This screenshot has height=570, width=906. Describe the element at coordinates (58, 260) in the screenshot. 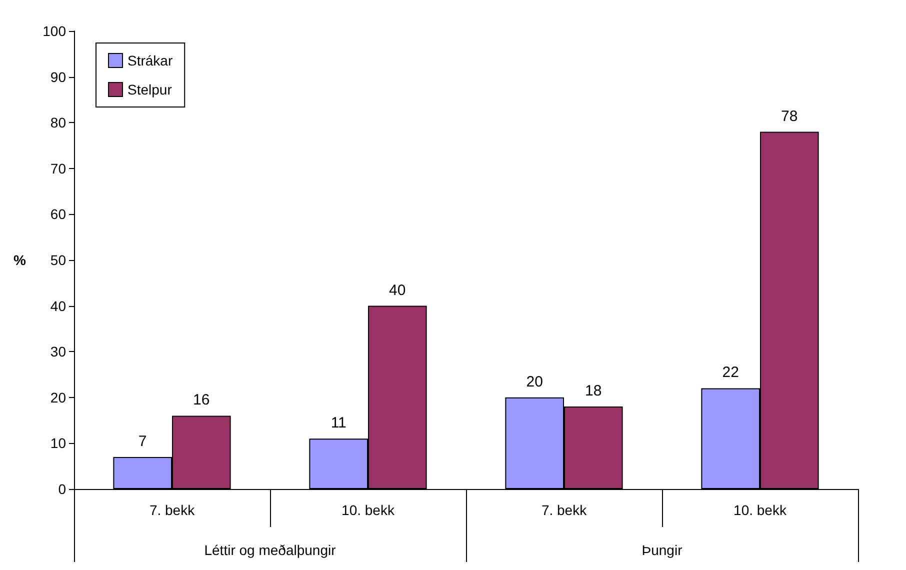

I see `y-tick-label: 50` at that location.